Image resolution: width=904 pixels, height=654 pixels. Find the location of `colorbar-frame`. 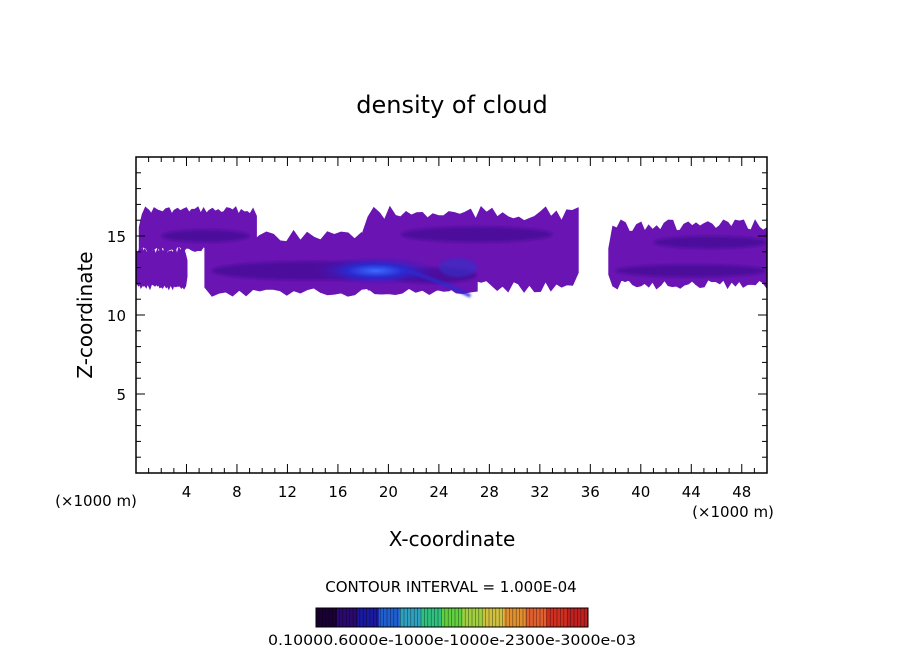

colorbar-frame is located at coordinates (452, 617).